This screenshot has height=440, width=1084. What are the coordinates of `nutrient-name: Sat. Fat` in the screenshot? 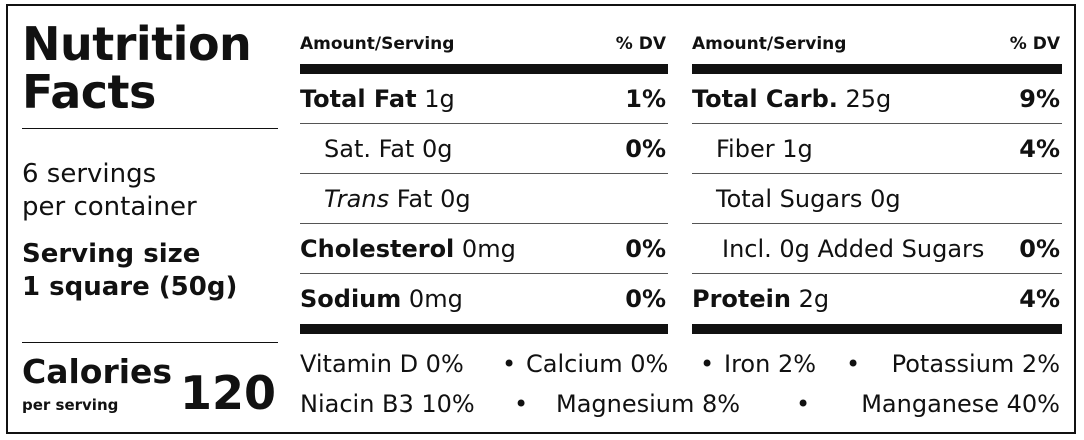 It's located at (369, 149).